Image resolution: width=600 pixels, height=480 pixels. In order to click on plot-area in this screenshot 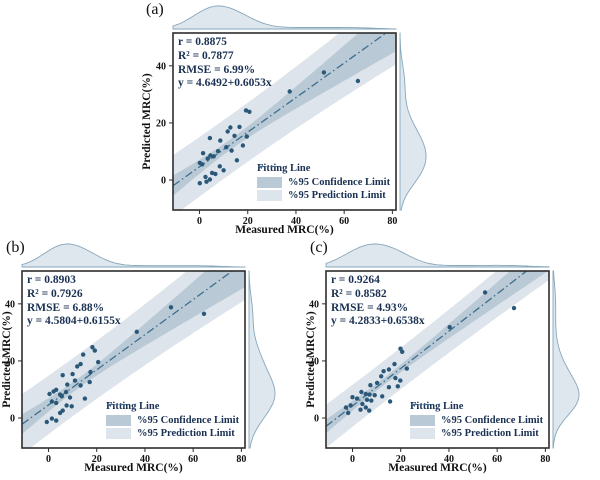, I will do `click(284, 121)`.